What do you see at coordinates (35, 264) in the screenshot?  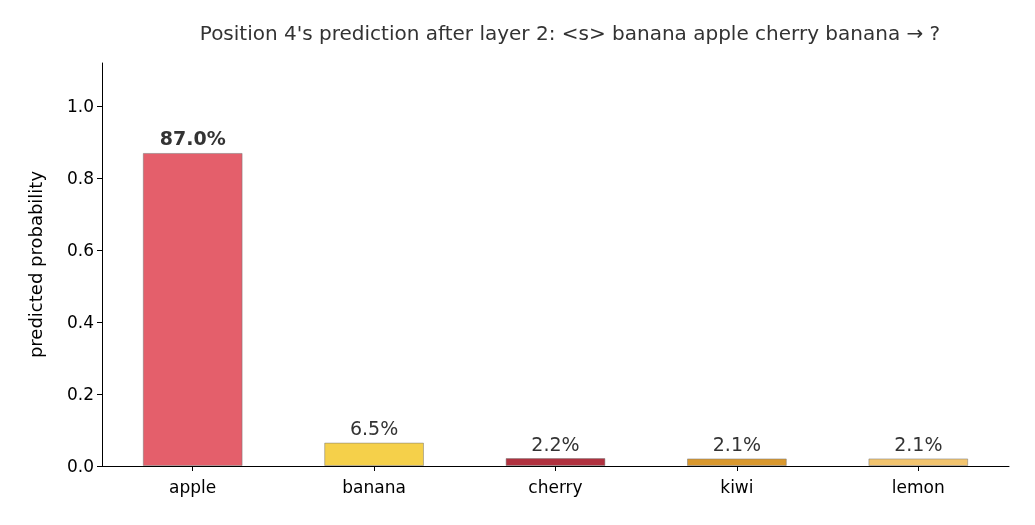 I see `y-axis-title: predicted probability` at bounding box center [35, 264].